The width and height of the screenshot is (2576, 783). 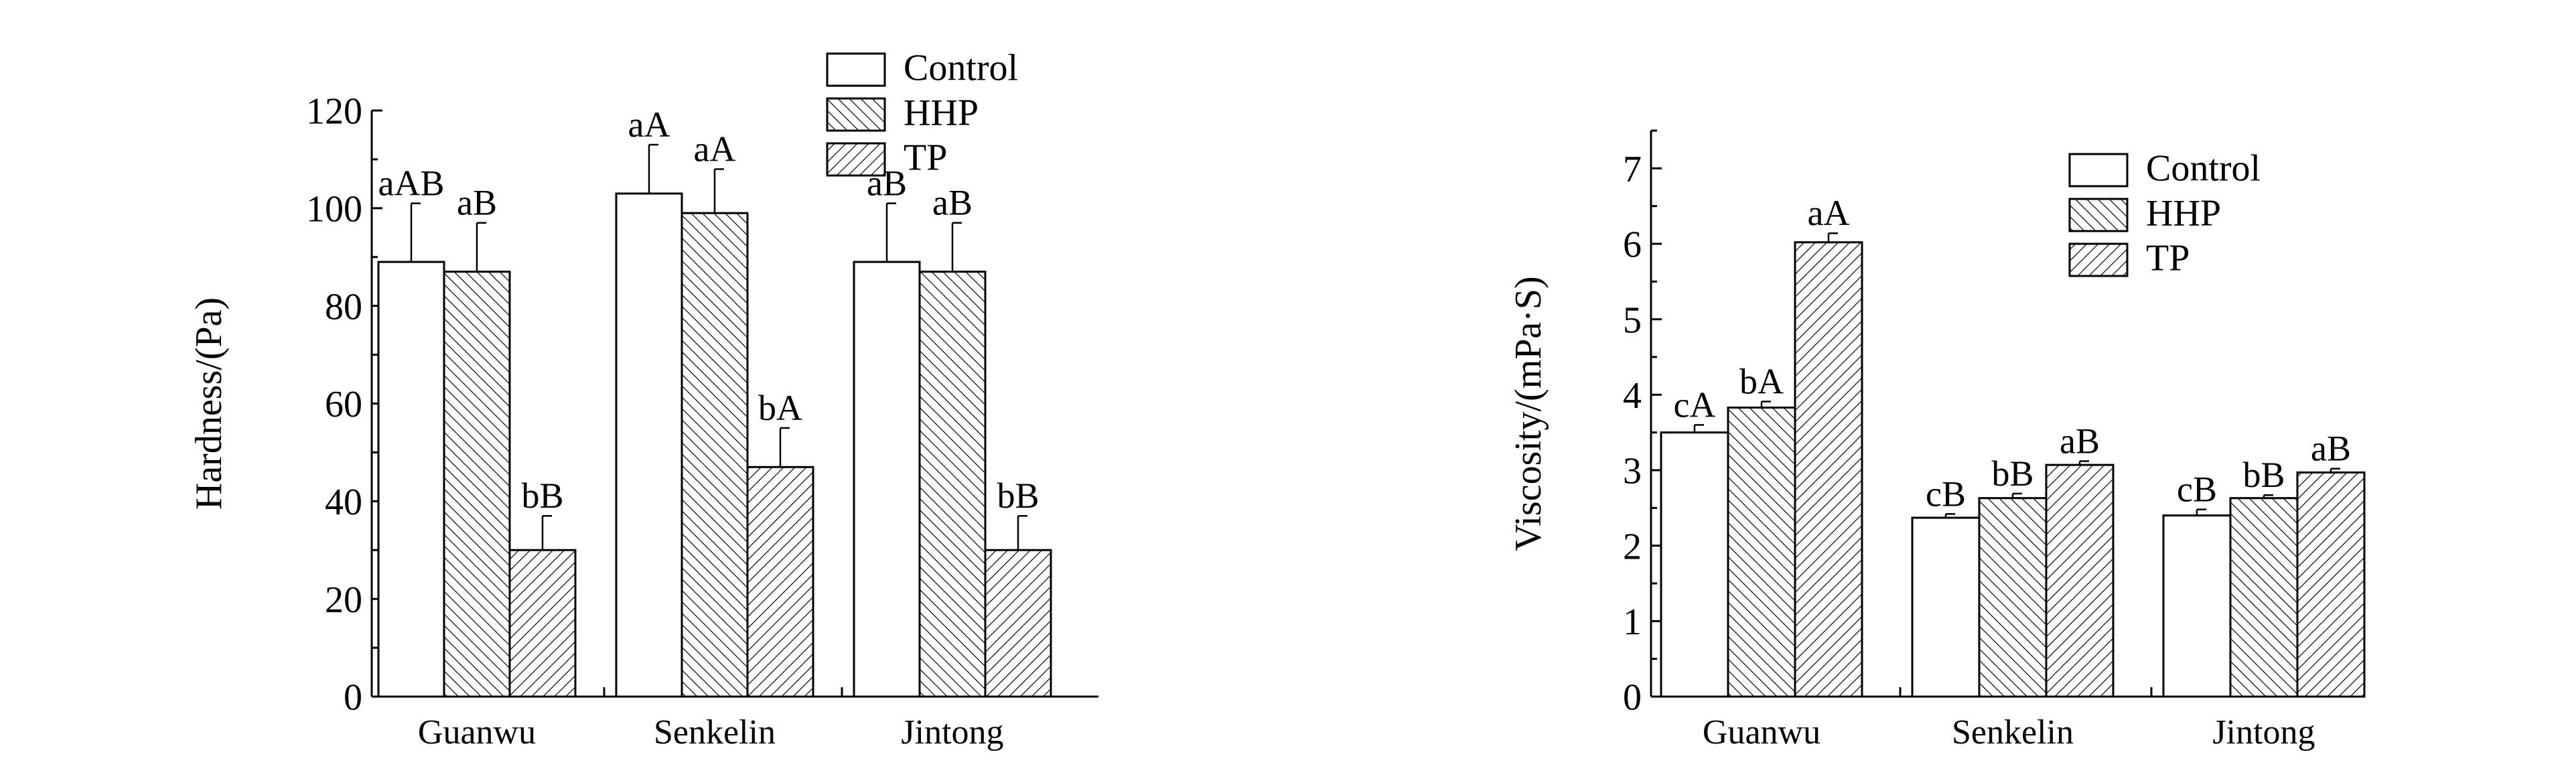 What do you see at coordinates (780, 582) in the screenshot?
I see `hardness-bar-tp-senkelin` at bounding box center [780, 582].